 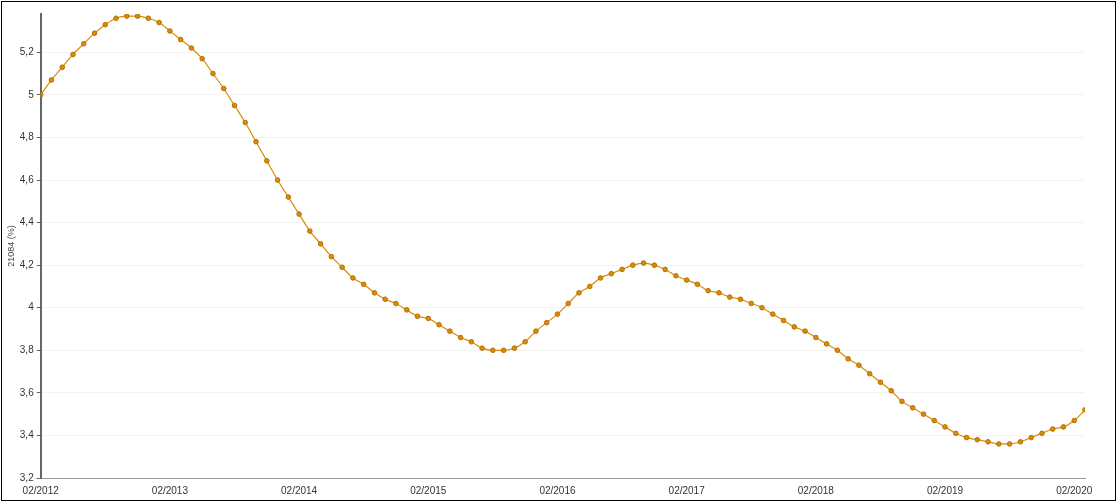 What do you see at coordinates (31, 94) in the screenshot?
I see `y-tick-label: 5` at bounding box center [31, 94].